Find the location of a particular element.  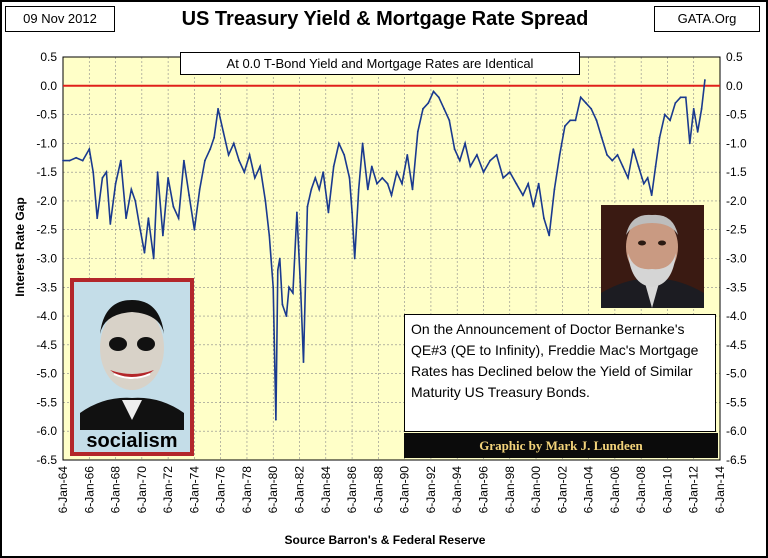

y-tick-label: -5.5 is located at coordinates (46, 402).